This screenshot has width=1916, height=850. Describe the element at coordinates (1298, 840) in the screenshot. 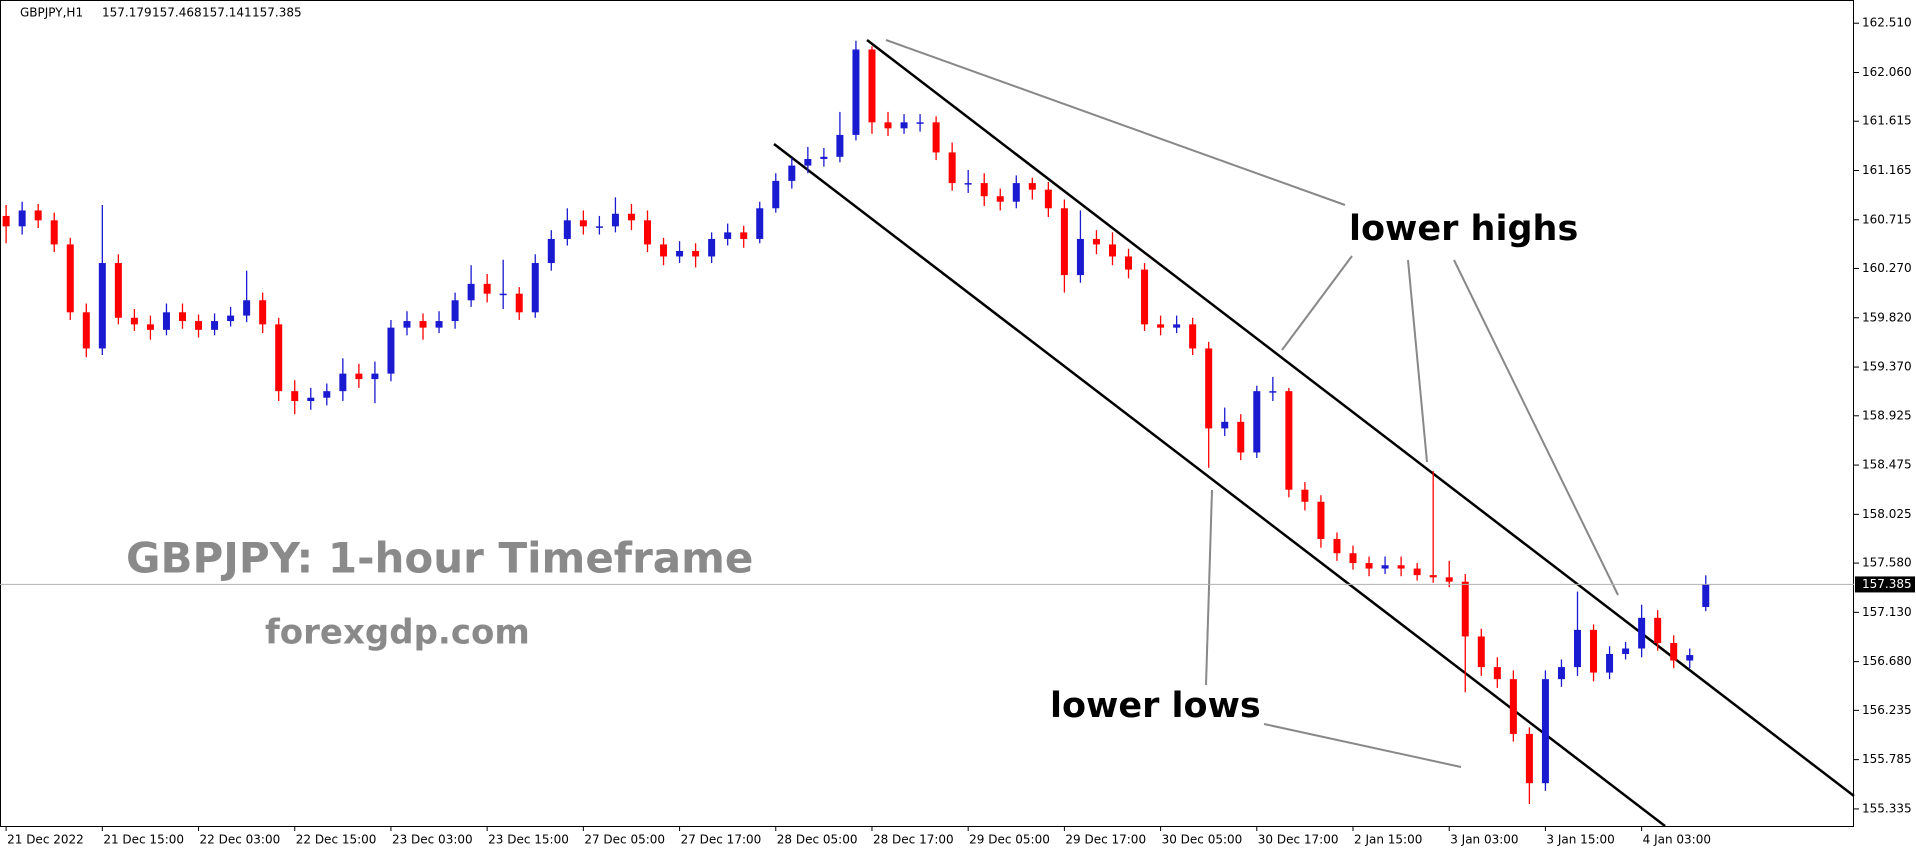

I see `x-tick-label: 30 Dec 17:00` at that location.